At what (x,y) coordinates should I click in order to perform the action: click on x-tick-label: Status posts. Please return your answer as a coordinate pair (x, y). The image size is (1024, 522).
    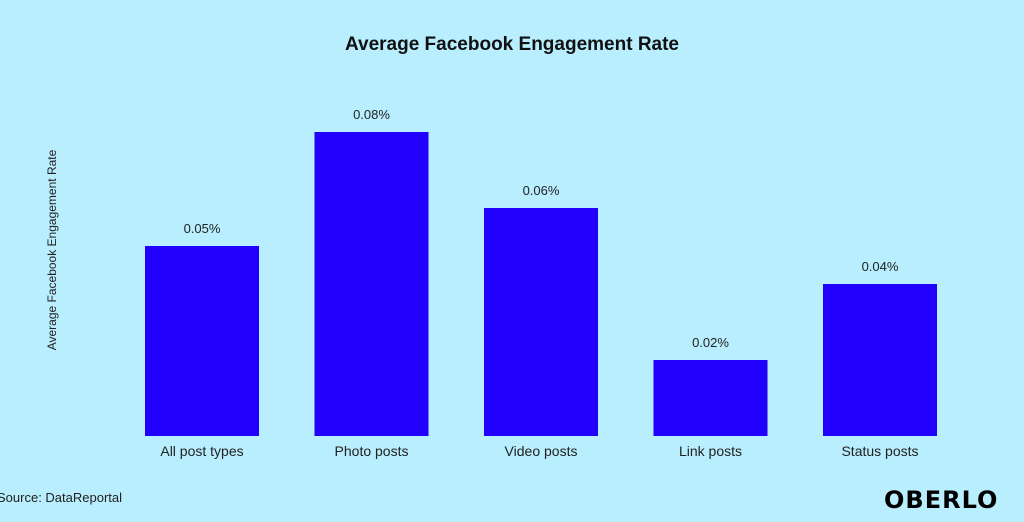
    Looking at the image, I should click on (879, 451).